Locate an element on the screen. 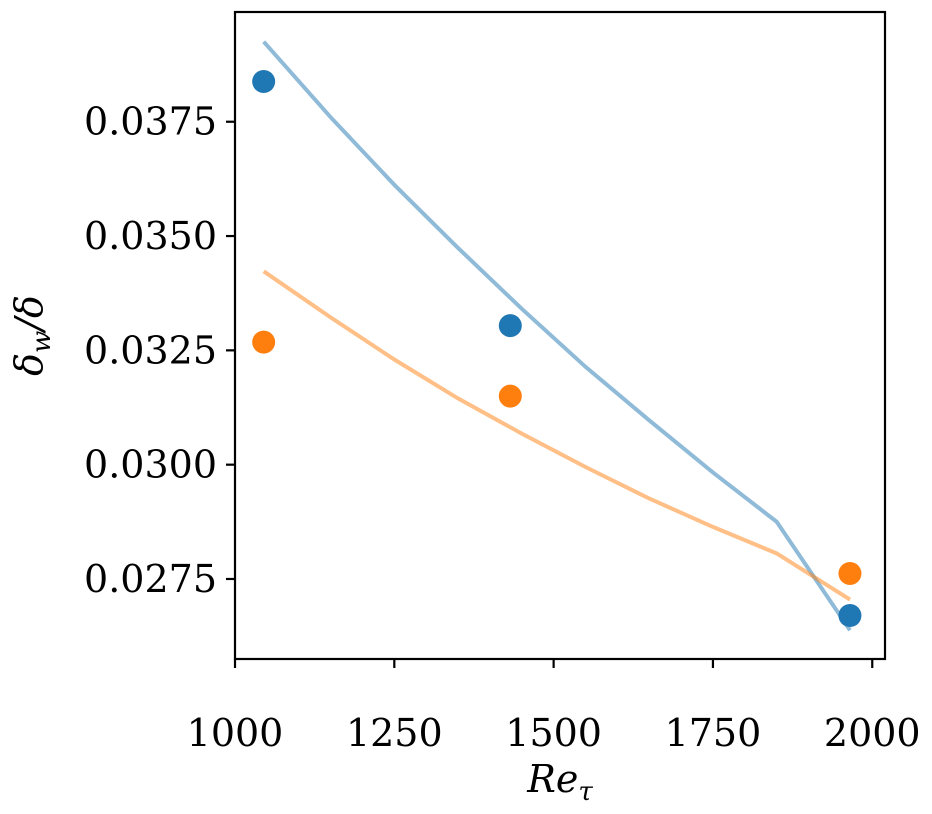 Image resolution: width=932 pixels, height=814 pixels. x-axis-label-base: Re is located at coordinates (552, 779).